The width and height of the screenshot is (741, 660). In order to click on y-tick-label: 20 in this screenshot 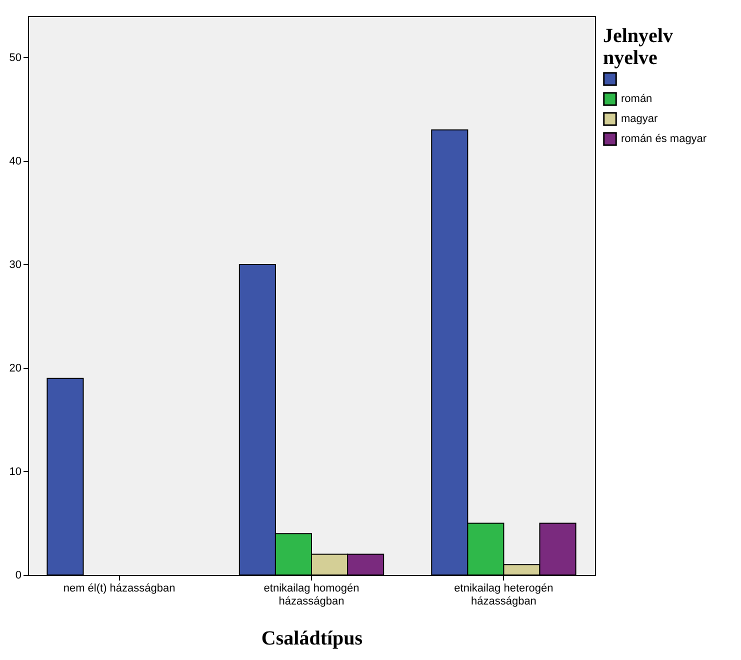, I will do `click(15, 368)`.